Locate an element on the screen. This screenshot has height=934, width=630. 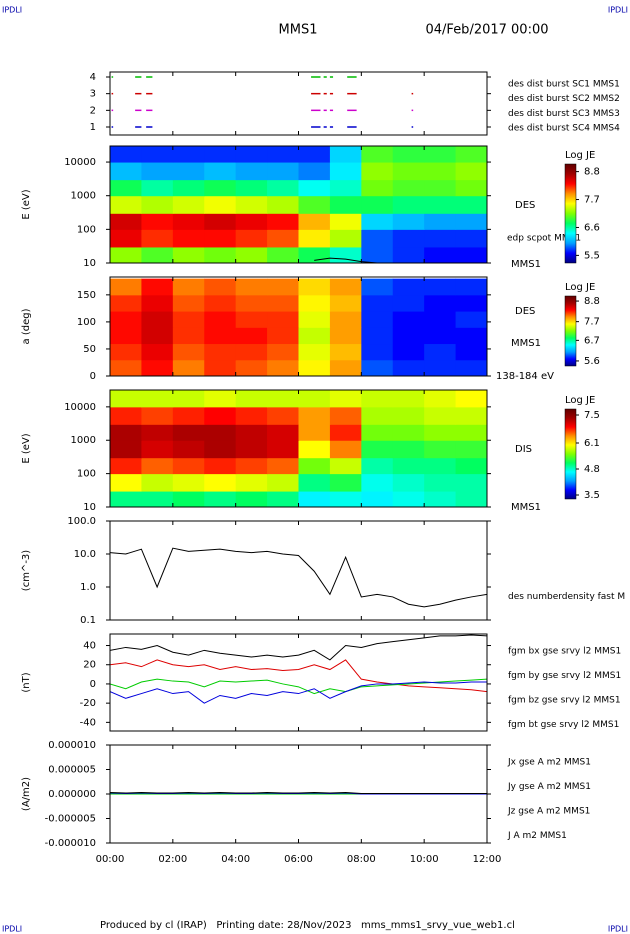
x-tick-label: 02:00 is located at coordinates (172, 859).